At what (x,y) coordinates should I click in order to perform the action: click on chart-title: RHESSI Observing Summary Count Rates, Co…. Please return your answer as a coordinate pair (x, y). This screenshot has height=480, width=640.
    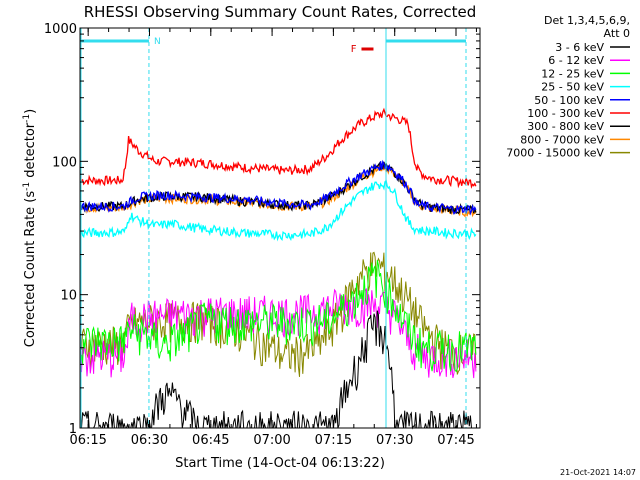
    Looking at the image, I should click on (280, 12).